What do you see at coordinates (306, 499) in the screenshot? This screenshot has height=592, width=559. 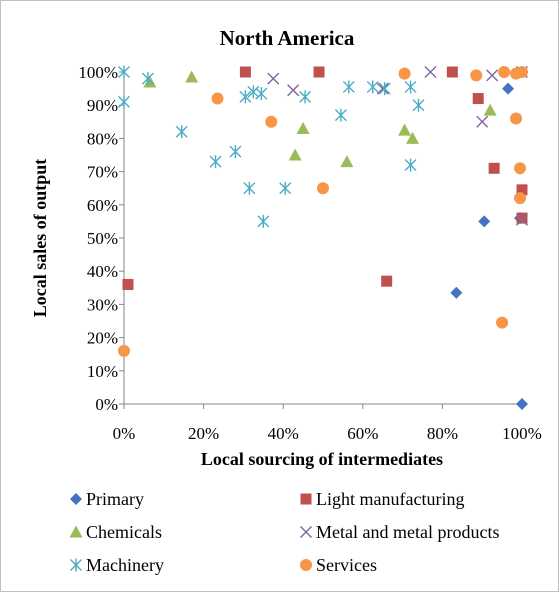 I see `legend-marker-light-manufacturing` at bounding box center [306, 499].